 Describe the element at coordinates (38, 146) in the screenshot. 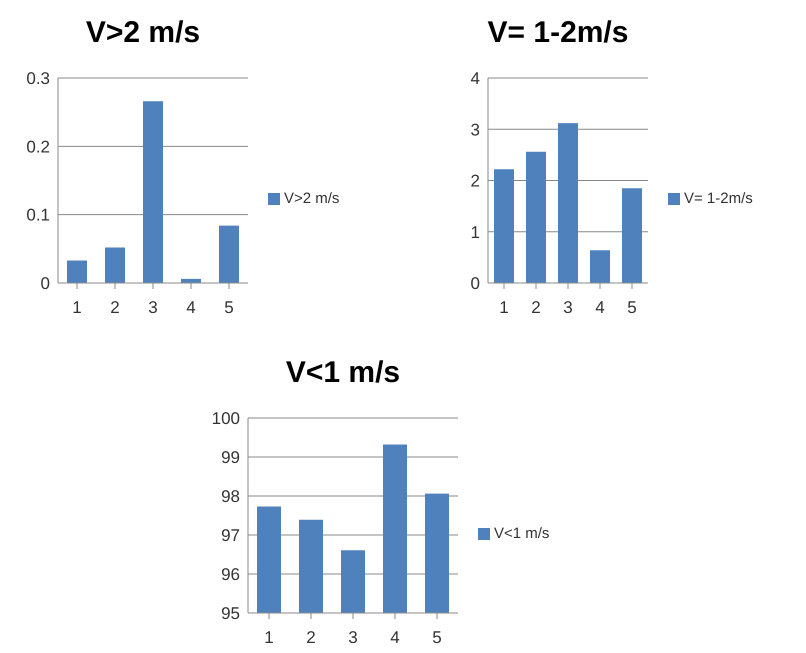

I see `y-tick-label: 0.2` at that location.